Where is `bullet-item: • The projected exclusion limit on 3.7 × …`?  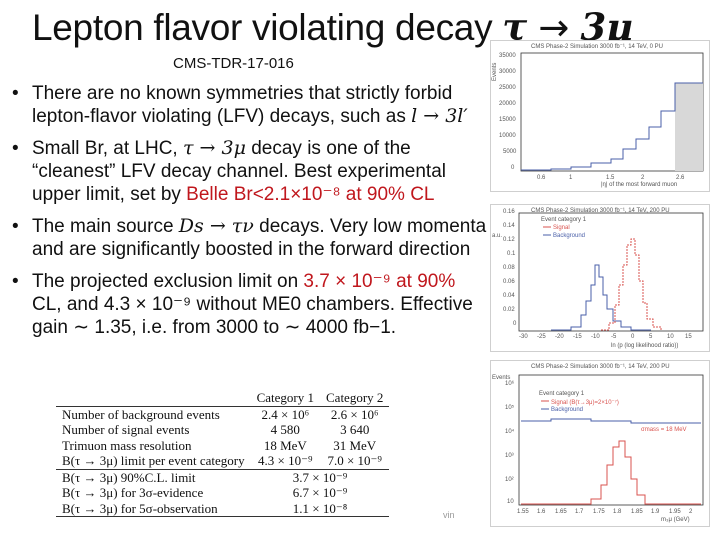 bullet-item: • The projected exclusion limit on 3.7 × … is located at coordinates (242, 304).